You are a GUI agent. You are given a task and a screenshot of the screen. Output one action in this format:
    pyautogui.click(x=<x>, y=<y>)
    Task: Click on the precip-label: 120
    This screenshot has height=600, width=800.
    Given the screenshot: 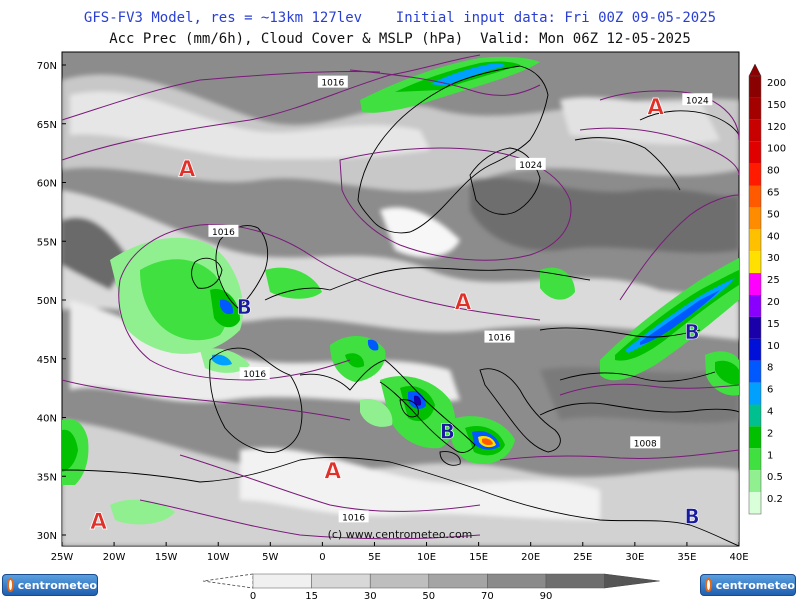 What is the action you would take?
    pyautogui.click(x=776, y=127)
    